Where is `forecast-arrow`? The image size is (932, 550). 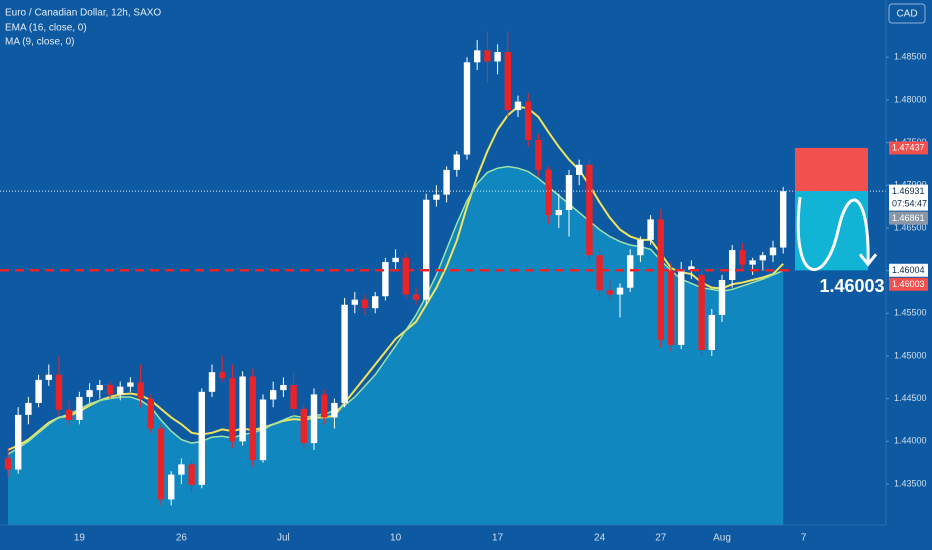
forecast-arrow is located at coordinates (833, 234).